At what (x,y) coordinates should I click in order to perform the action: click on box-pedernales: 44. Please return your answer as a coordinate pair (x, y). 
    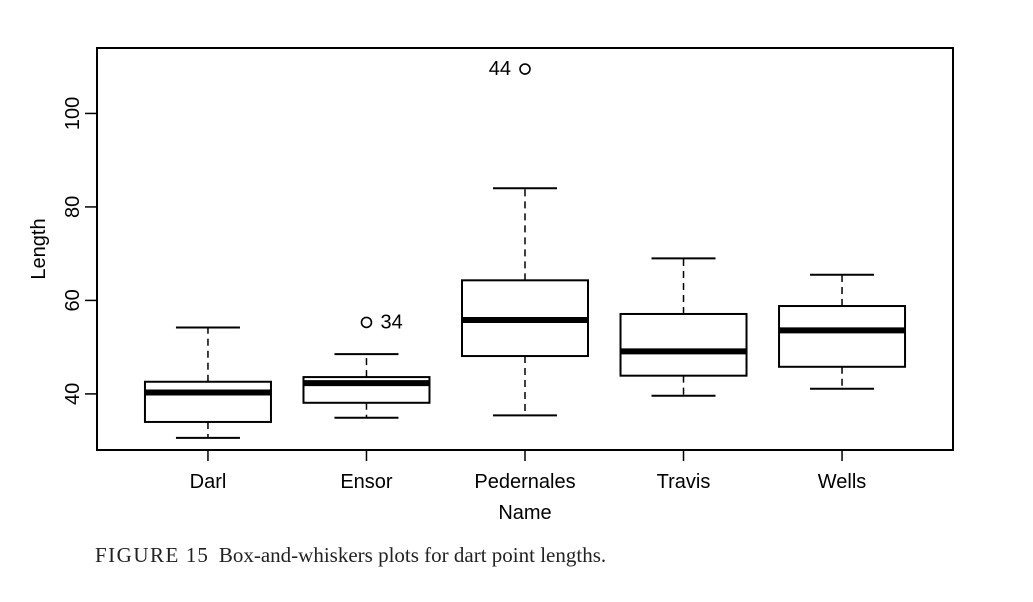
    Looking at the image, I should click on (525, 237).